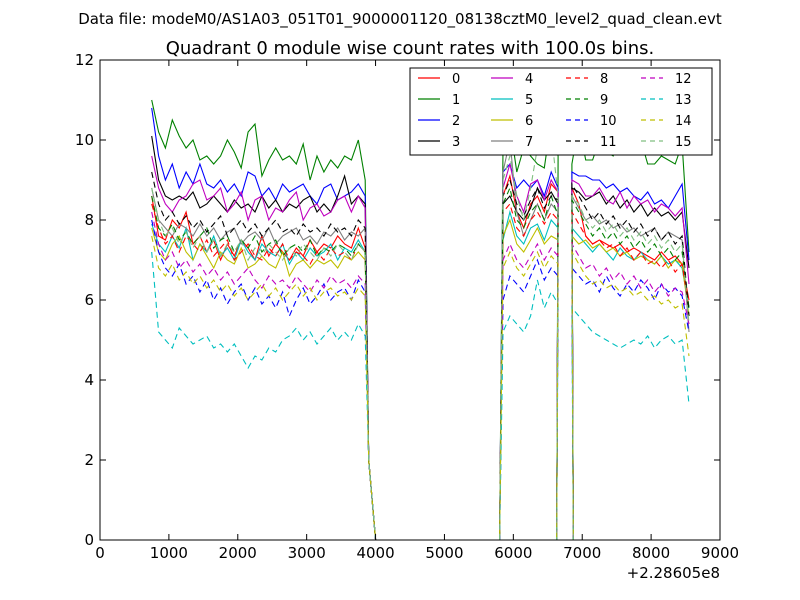 The height and width of the screenshot is (600, 800). Describe the element at coordinates (683, 100) in the screenshot. I see `legend-label-13: 13` at that location.